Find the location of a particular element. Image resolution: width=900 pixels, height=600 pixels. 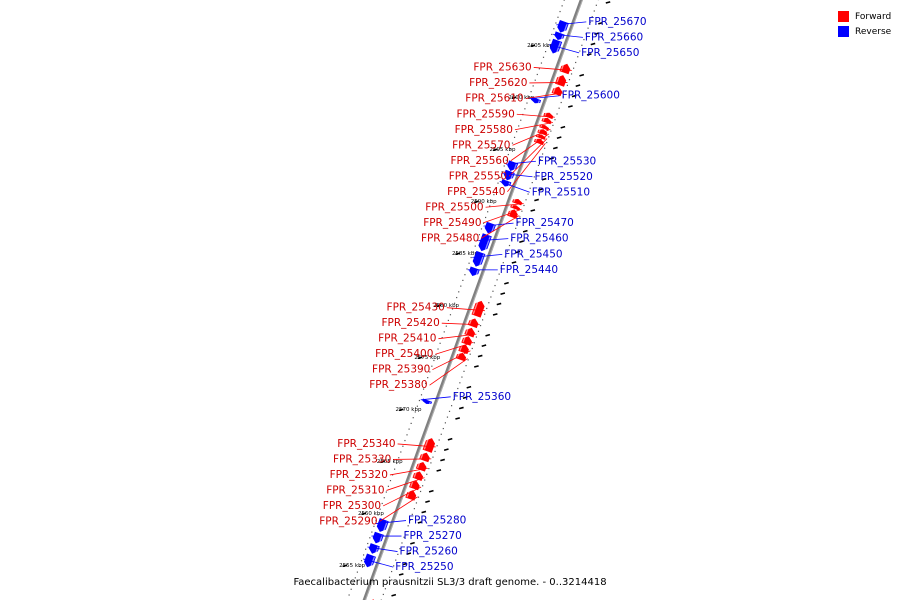

gene-label-reverse: FPR_25470 is located at coordinates (545, 223).